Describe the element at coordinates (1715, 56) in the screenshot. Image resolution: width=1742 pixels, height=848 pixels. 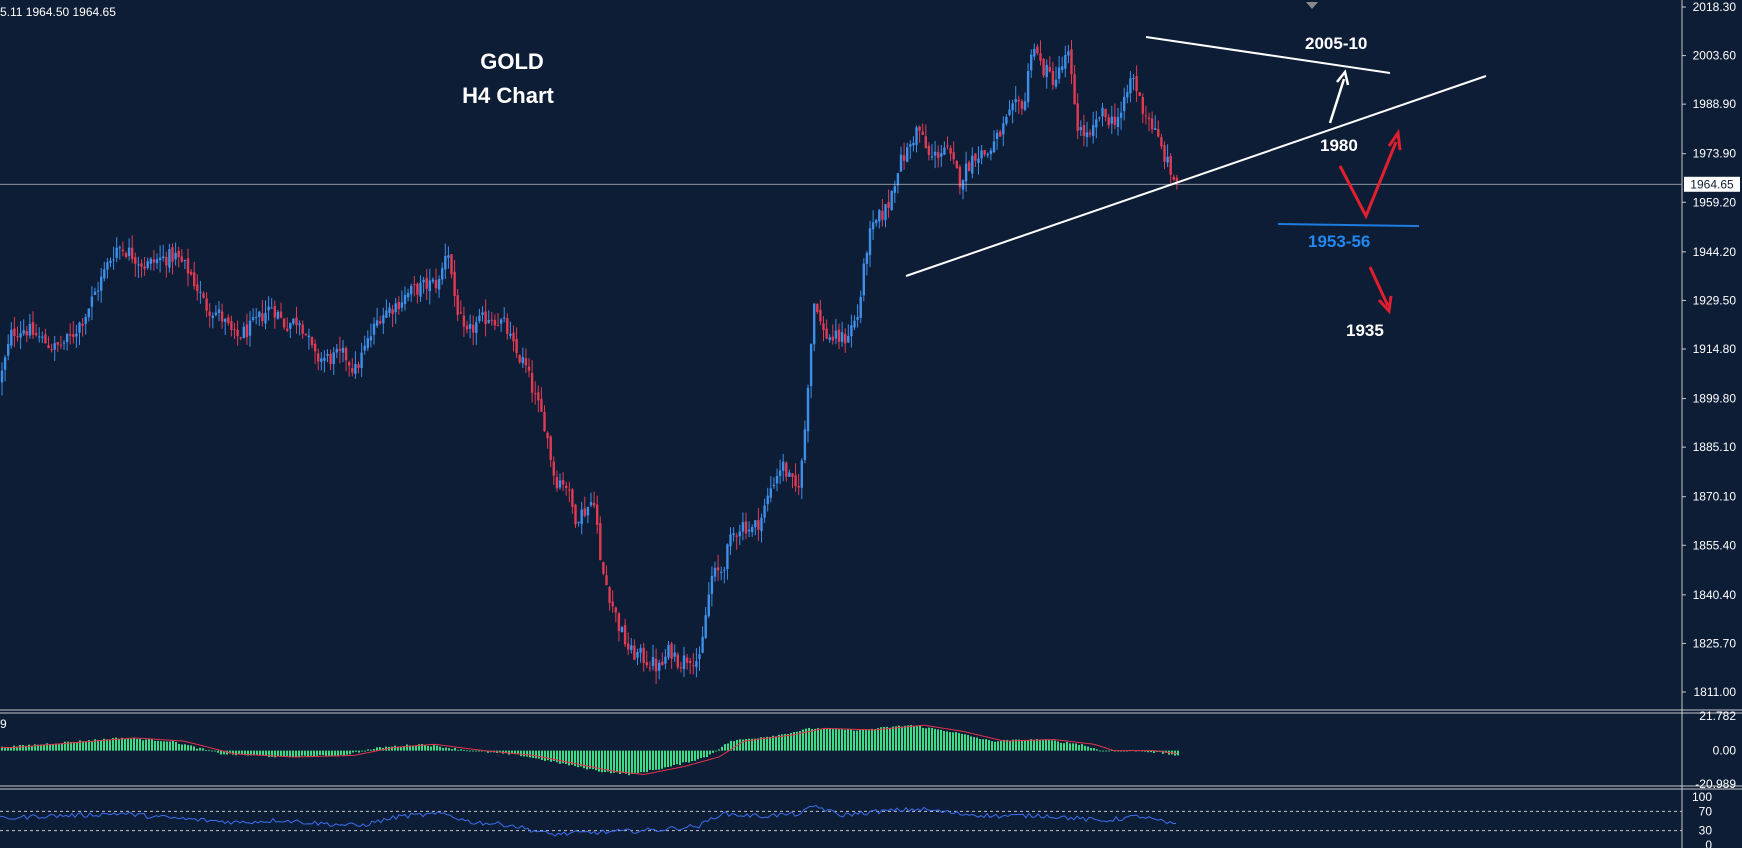
I see `price-tick-label: 2003.60` at that location.